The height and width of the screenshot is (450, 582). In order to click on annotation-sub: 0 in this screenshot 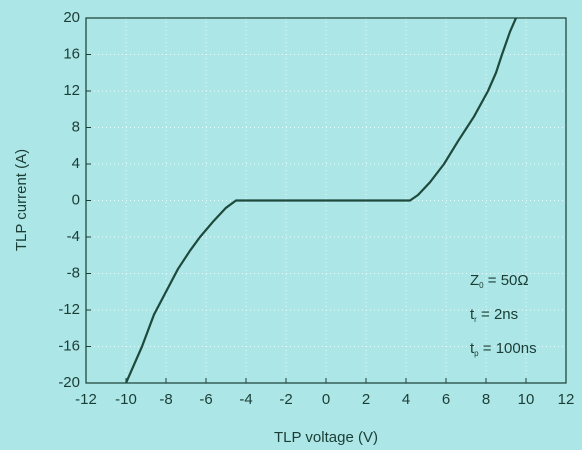, I will do `click(481, 285)`.